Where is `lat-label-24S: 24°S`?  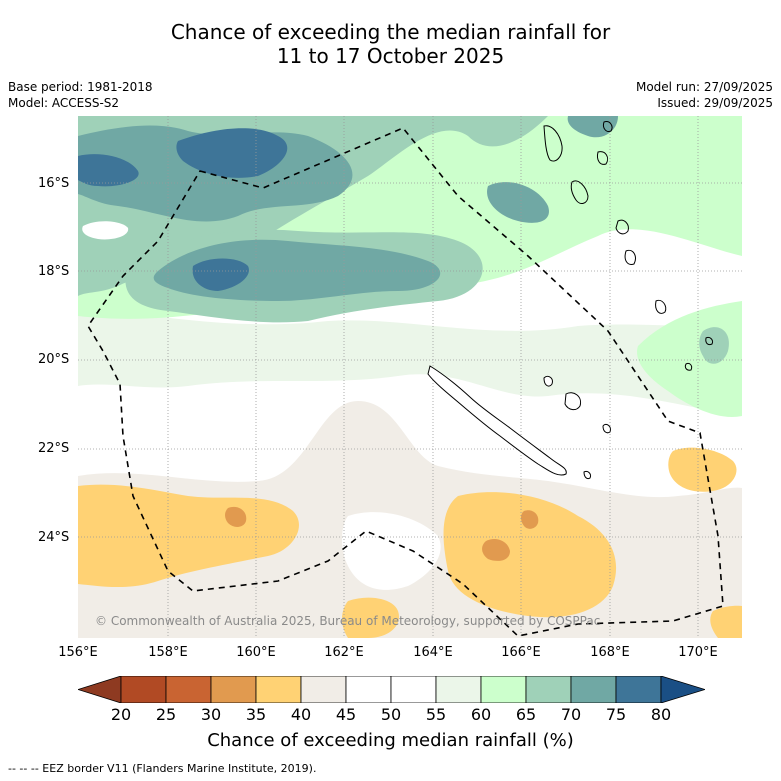 lat-label-24S: 24°S is located at coordinates (54, 537).